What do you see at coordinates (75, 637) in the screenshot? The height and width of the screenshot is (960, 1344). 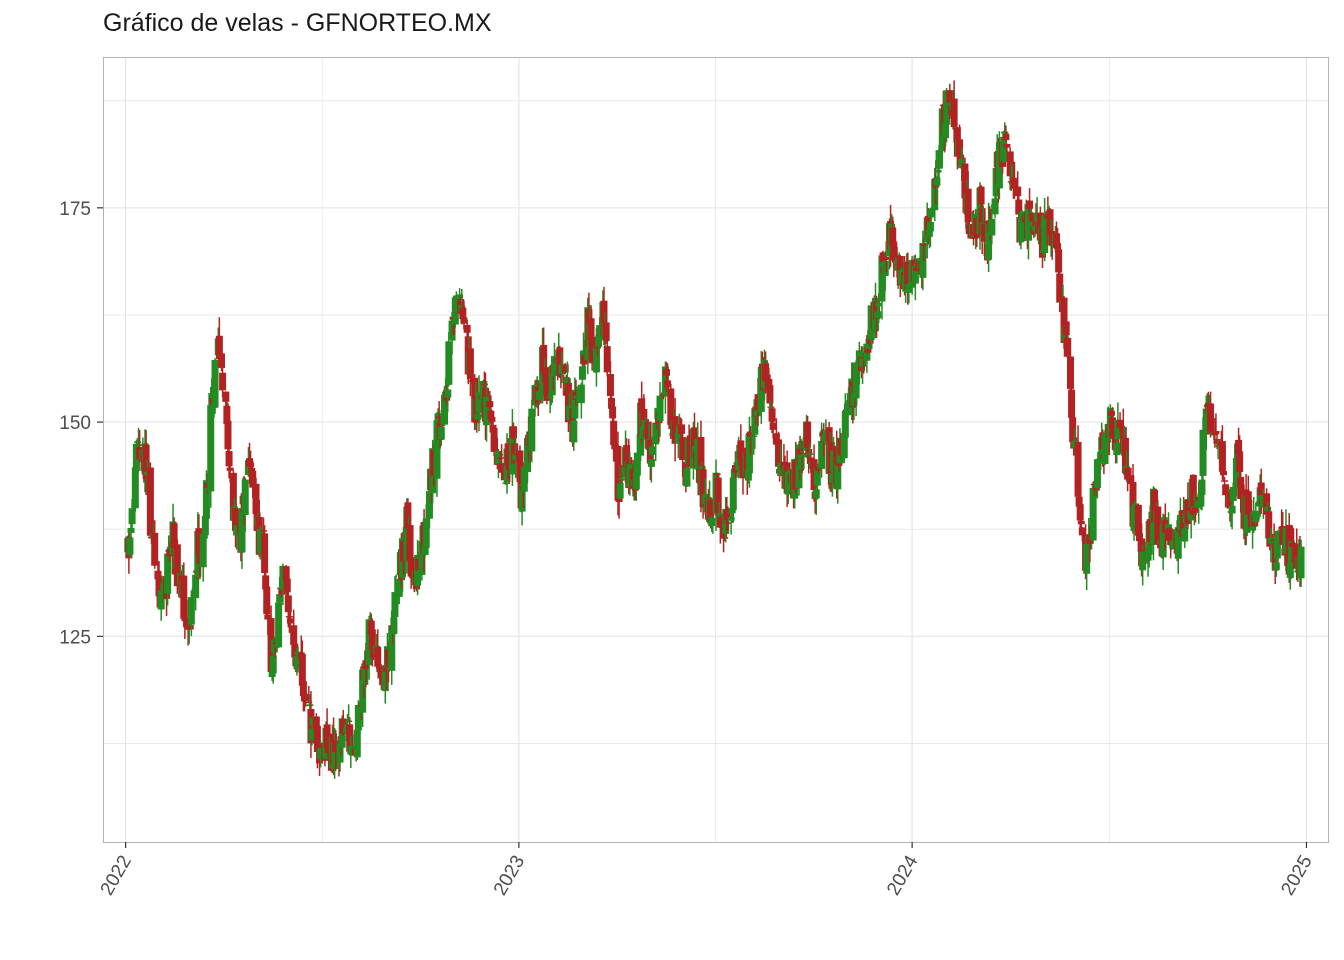 I see `y-tick-label: 125` at bounding box center [75, 637].